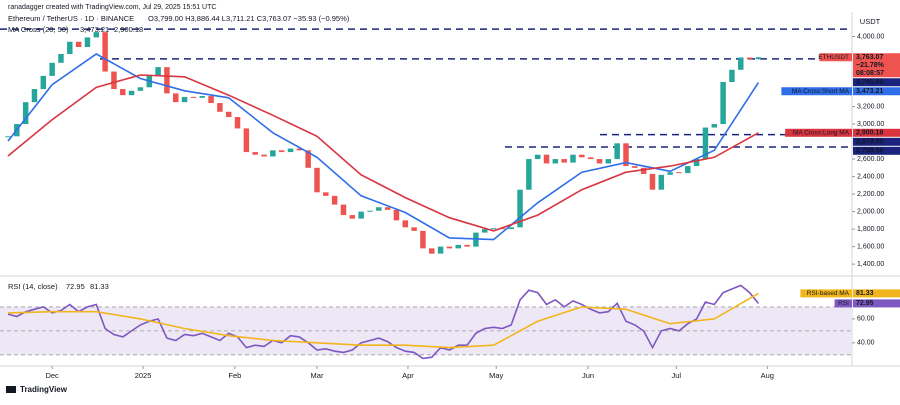 This screenshot has width=900, height=405. I want to click on axis-tag-value: 2,738.50, so click(869, 151).